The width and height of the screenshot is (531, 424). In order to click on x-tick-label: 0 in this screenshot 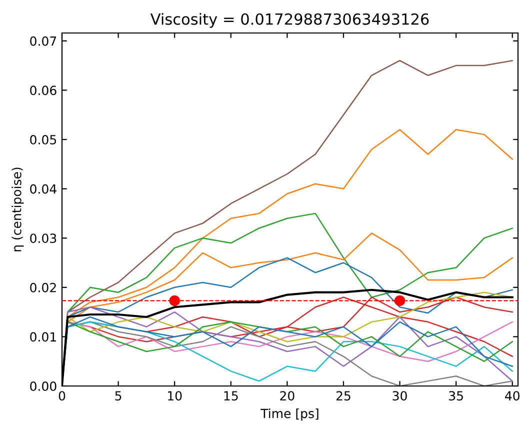, I will do `click(62, 396)`.